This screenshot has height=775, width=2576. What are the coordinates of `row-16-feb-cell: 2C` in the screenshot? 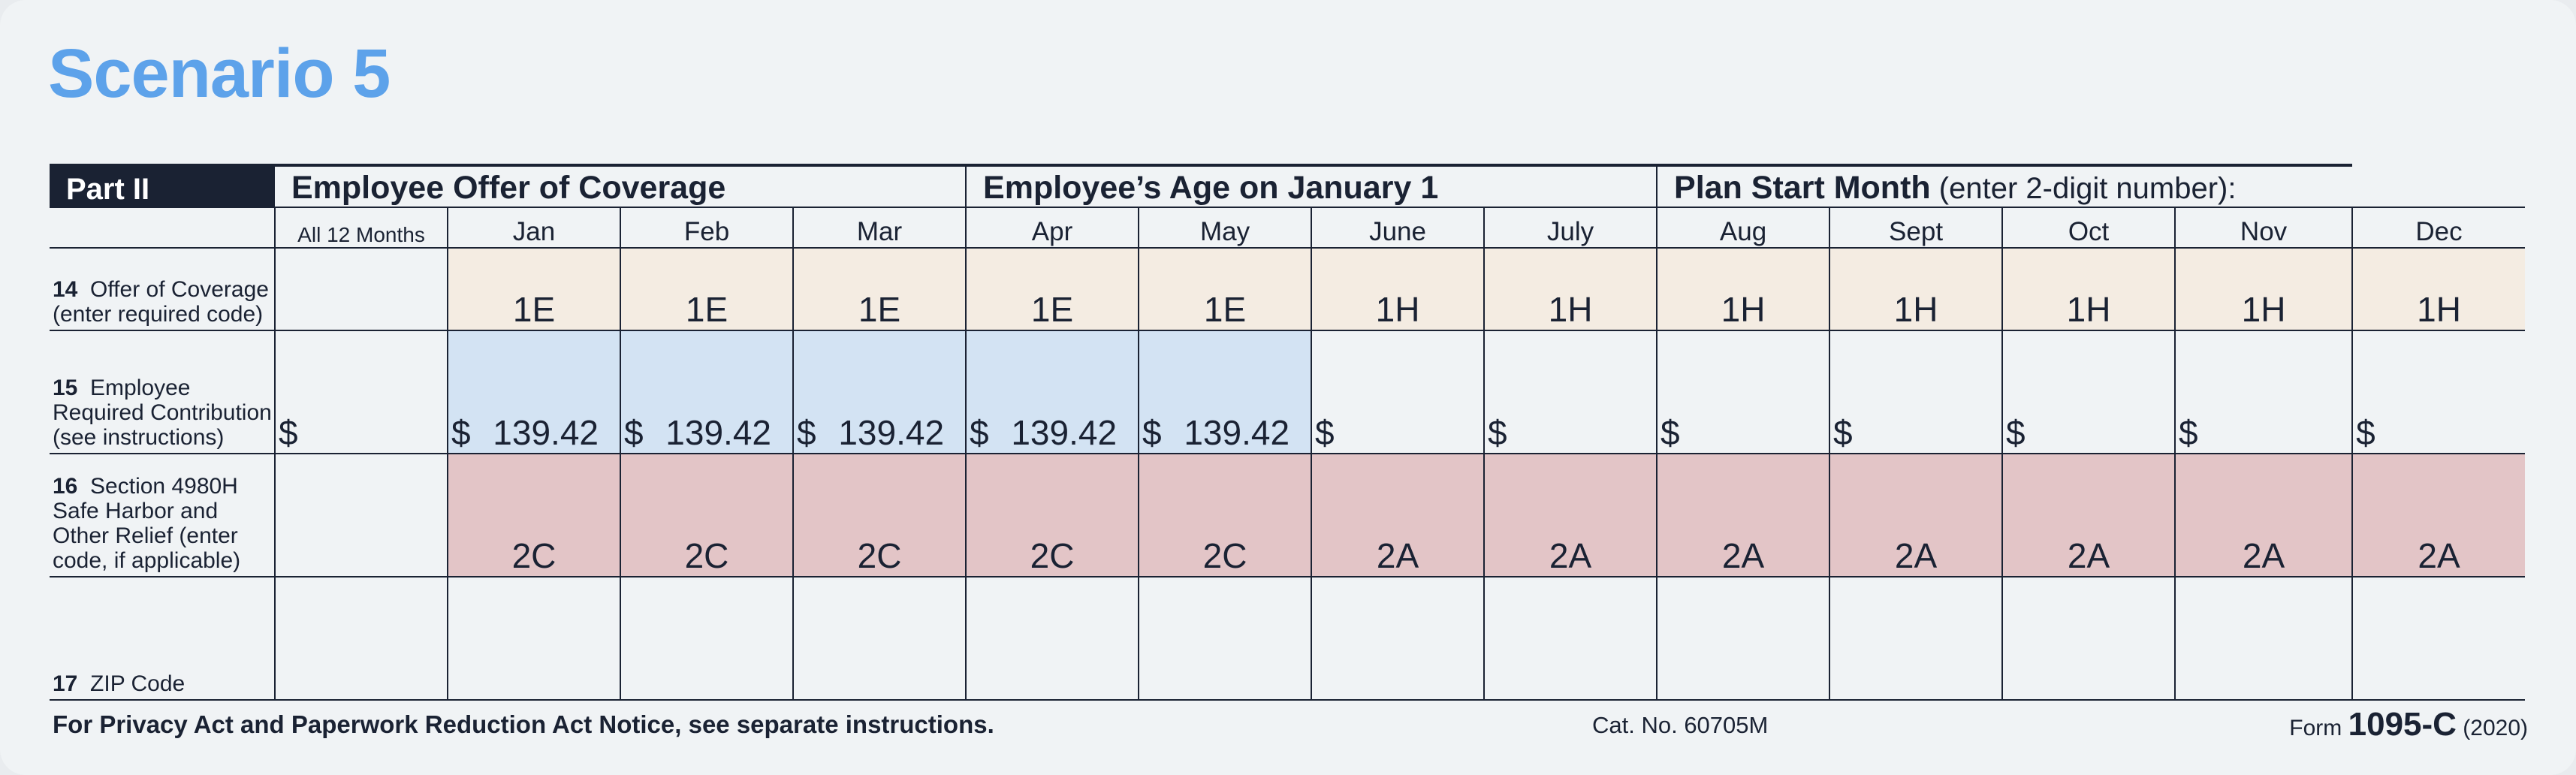 It's located at (707, 515).